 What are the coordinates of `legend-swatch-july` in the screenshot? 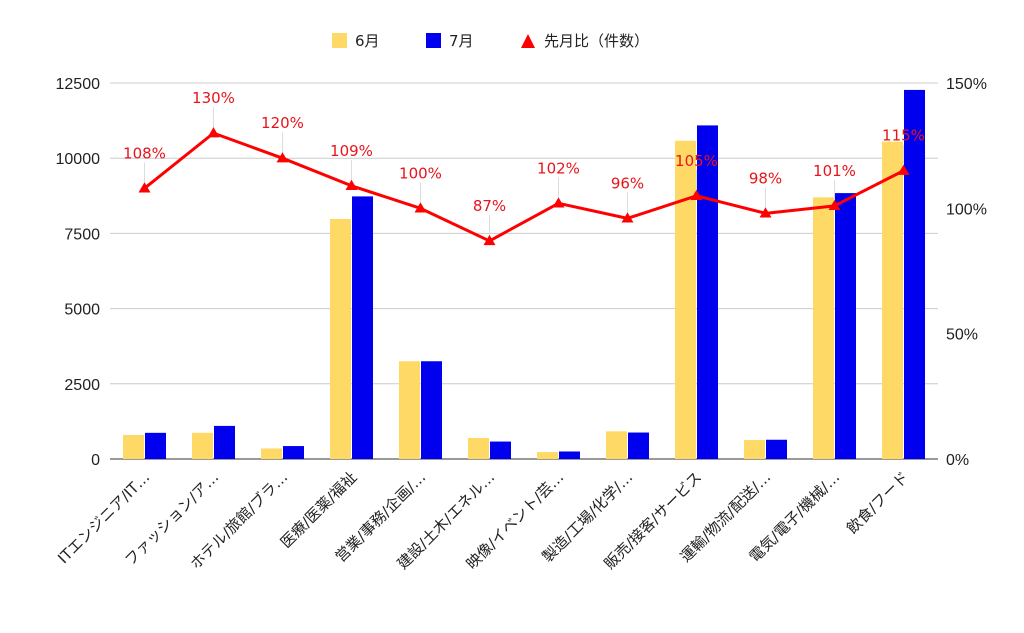 It's located at (433, 40).